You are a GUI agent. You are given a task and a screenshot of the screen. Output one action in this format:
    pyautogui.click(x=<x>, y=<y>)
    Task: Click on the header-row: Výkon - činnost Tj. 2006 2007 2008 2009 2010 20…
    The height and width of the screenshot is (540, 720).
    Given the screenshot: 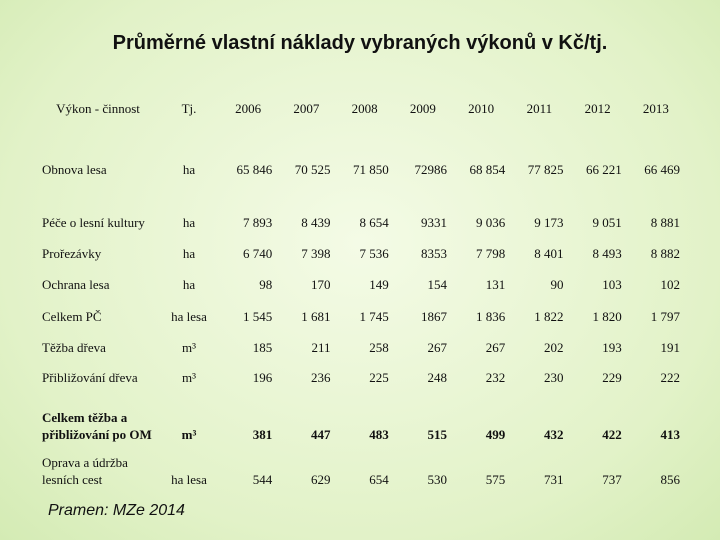 What is the action you would take?
    pyautogui.click(x=362, y=108)
    